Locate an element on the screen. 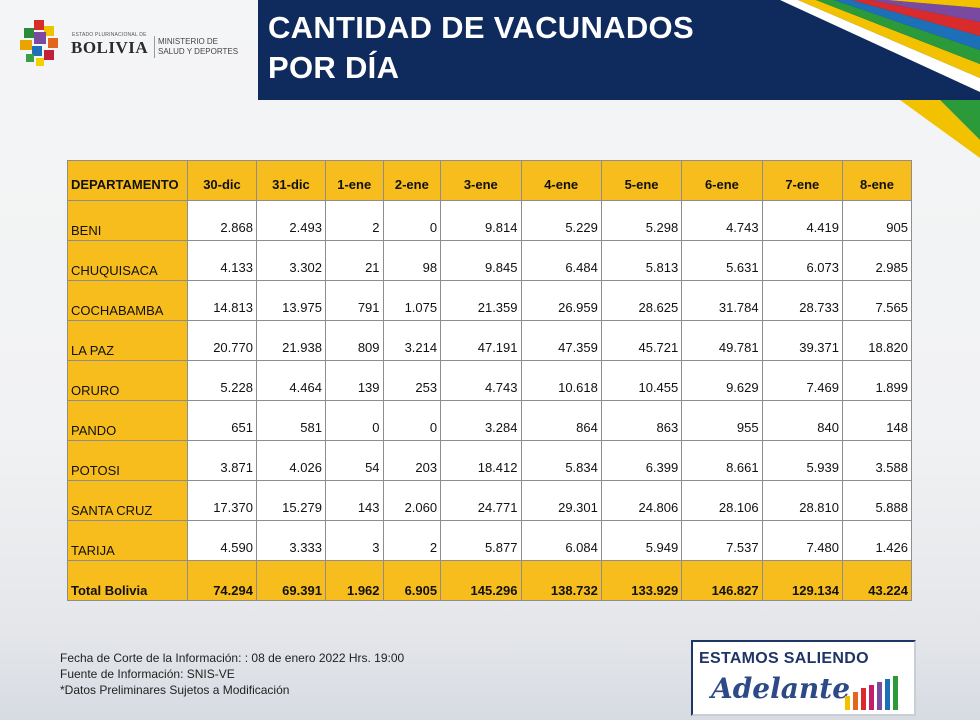 The width and height of the screenshot is (980, 720). value-cell: 791 is located at coordinates (354, 300).